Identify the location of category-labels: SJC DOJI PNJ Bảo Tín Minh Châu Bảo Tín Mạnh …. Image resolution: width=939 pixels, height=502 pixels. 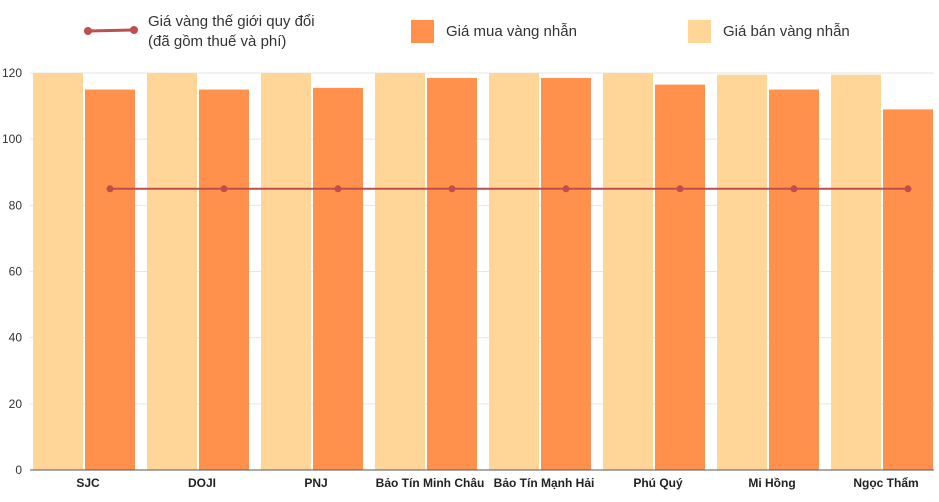
(497, 483).